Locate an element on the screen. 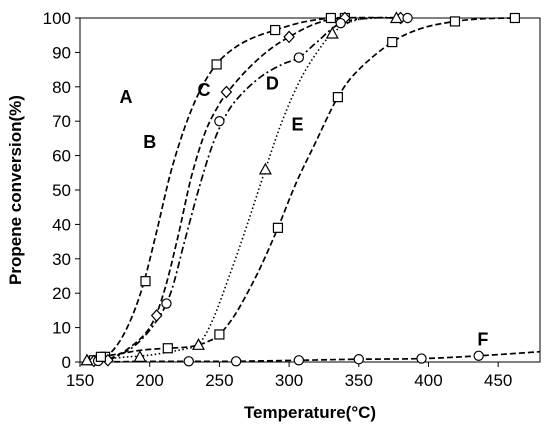  x-tick-label: 350 is located at coordinates (359, 380).